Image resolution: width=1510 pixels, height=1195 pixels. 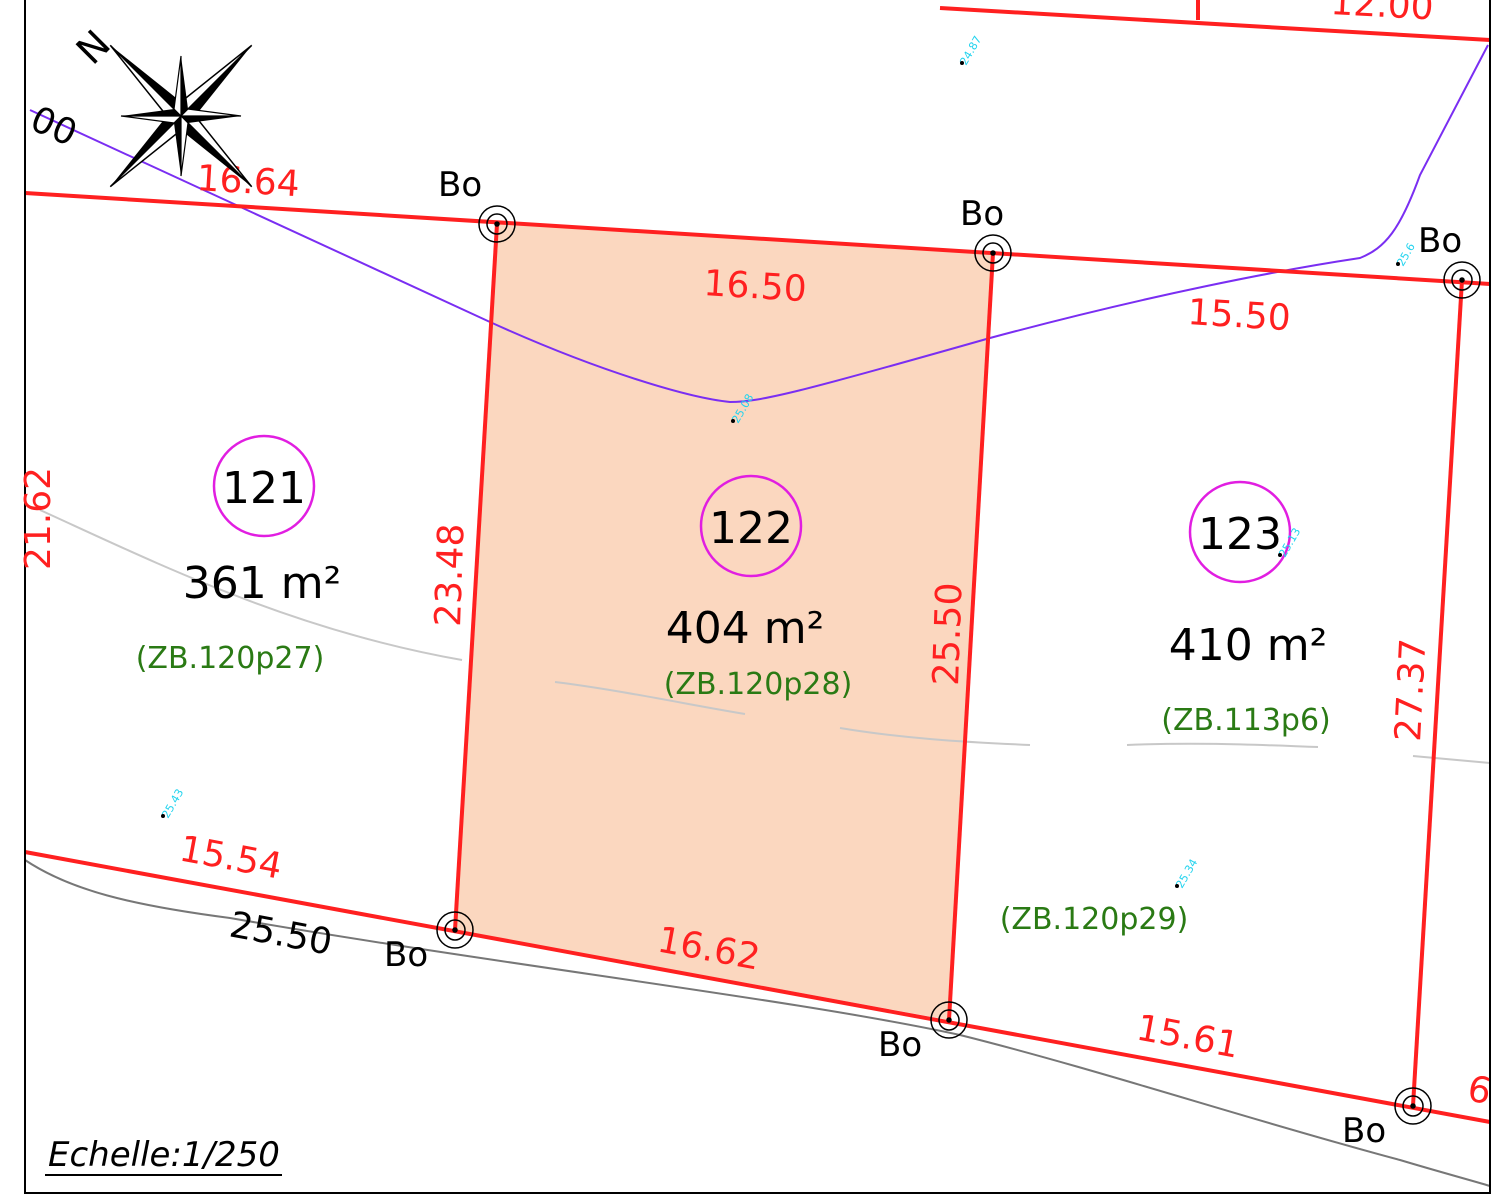 I want to click on north-label: N, so click(x=93, y=47).